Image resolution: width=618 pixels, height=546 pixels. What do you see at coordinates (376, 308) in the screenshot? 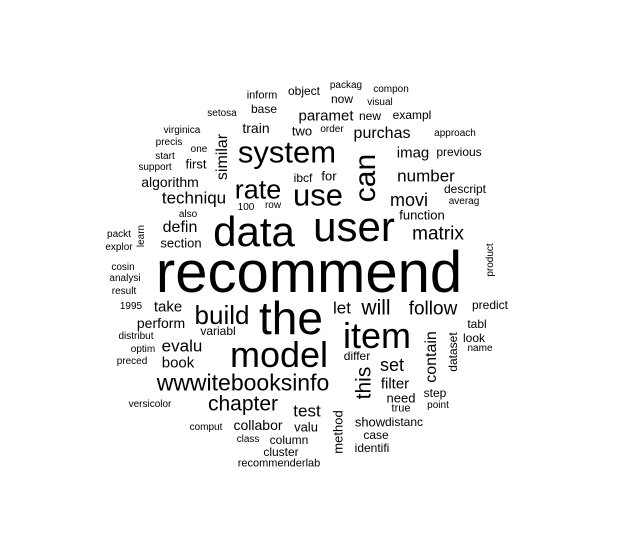
I see `word-will: will` at bounding box center [376, 308].